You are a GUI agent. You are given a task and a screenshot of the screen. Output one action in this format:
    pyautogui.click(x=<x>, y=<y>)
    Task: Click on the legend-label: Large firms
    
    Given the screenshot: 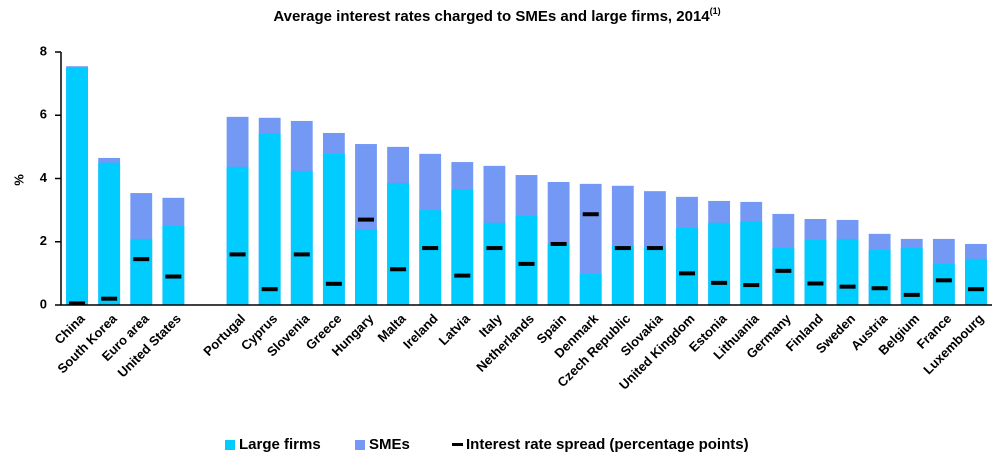 What is the action you would take?
    pyautogui.click(x=280, y=444)
    